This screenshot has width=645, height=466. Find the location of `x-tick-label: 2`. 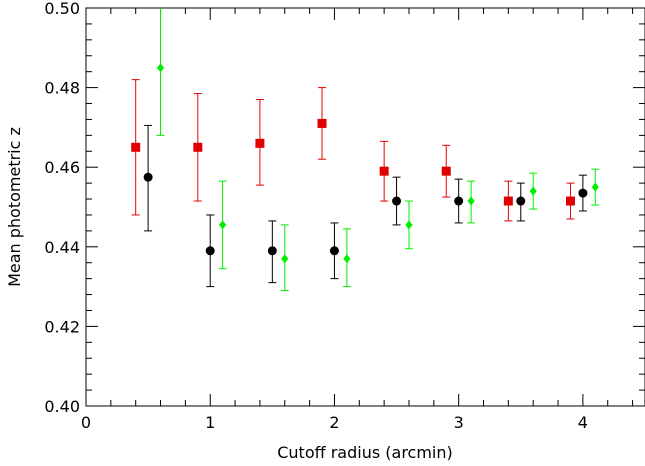

x-tick-label: 2 is located at coordinates (334, 422).